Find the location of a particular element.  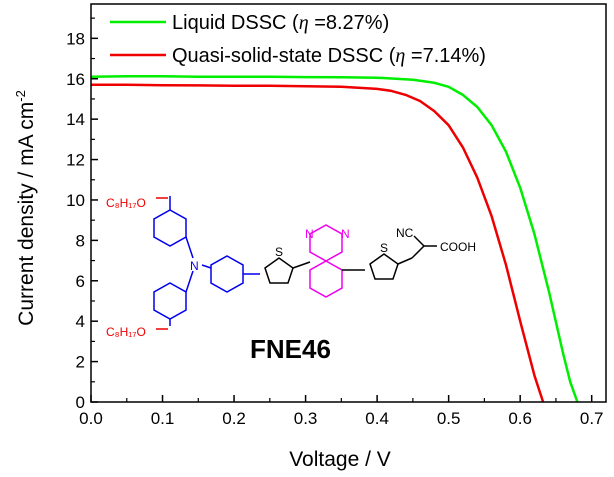

legend-quasi-eta: η is located at coordinates (400, 56).